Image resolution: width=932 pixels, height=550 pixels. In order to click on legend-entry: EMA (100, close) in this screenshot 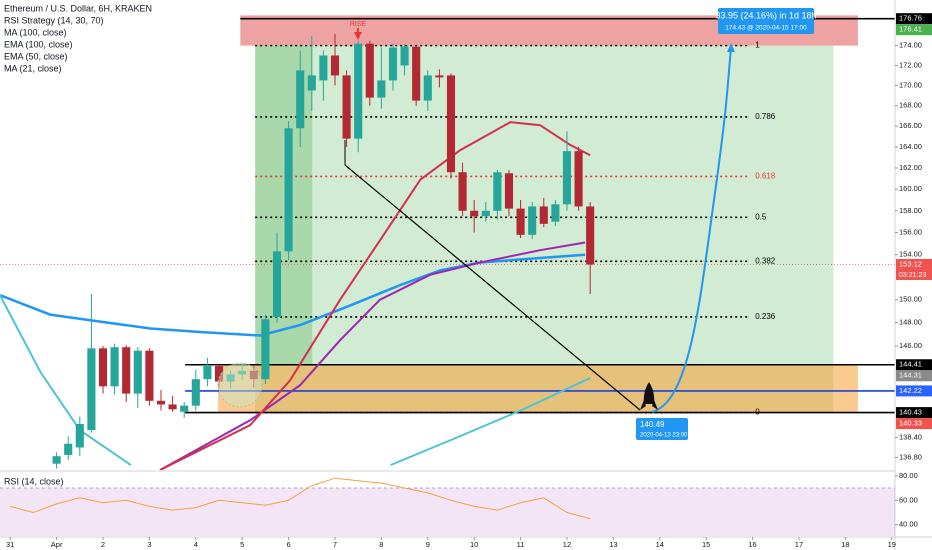, I will do `click(38, 44)`.